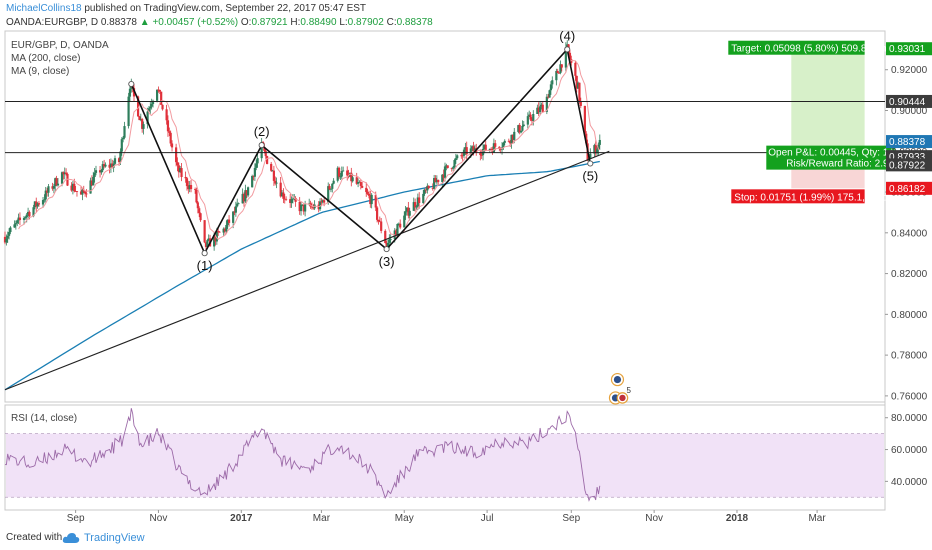  What do you see at coordinates (44, 418) in the screenshot?
I see `legend-rsi: RSI (14, close)` at bounding box center [44, 418].